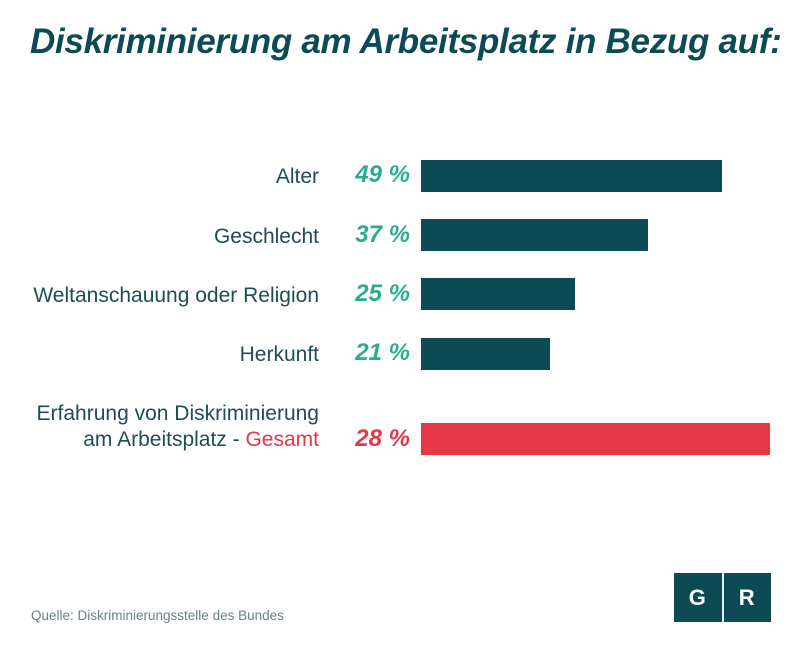 This screenshot has width=800, height=652. I want to click on value-label-total: 28 %, so click(382, 438).